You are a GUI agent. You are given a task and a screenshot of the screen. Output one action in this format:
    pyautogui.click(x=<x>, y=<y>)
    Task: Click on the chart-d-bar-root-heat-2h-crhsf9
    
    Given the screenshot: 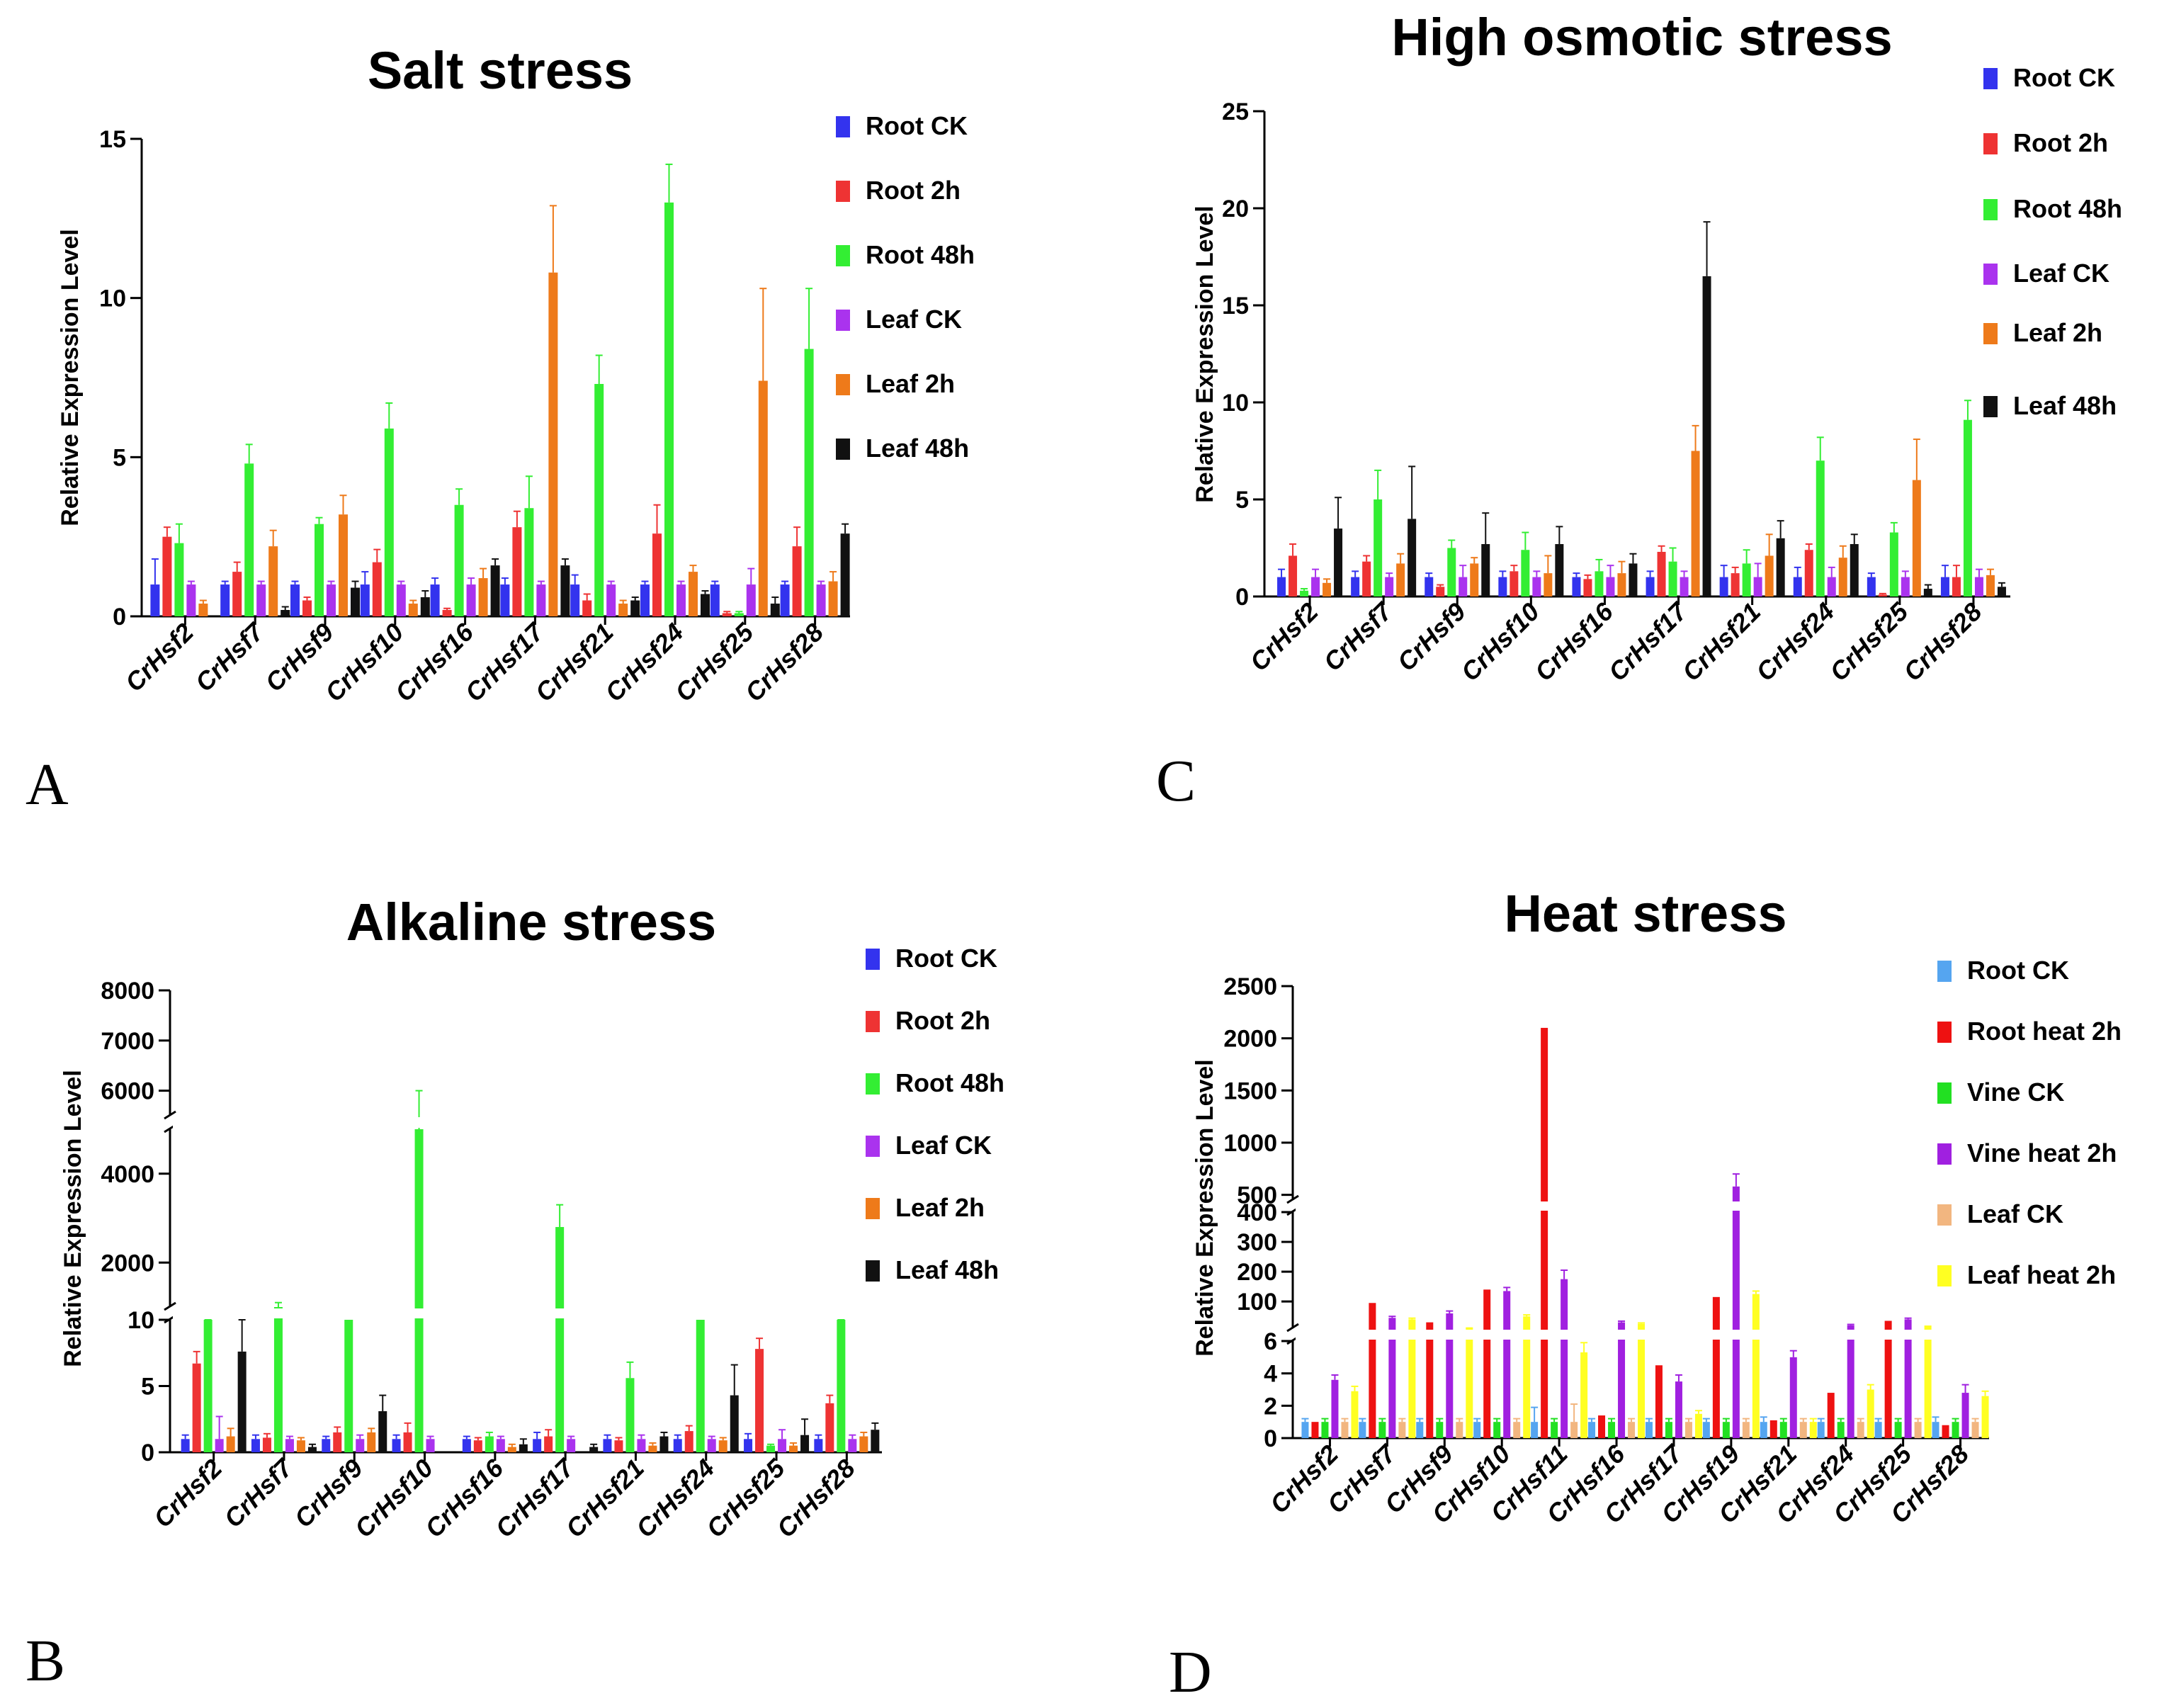 What is the action you would take?
    pyautogui.click(x=1430, y=1380)
    